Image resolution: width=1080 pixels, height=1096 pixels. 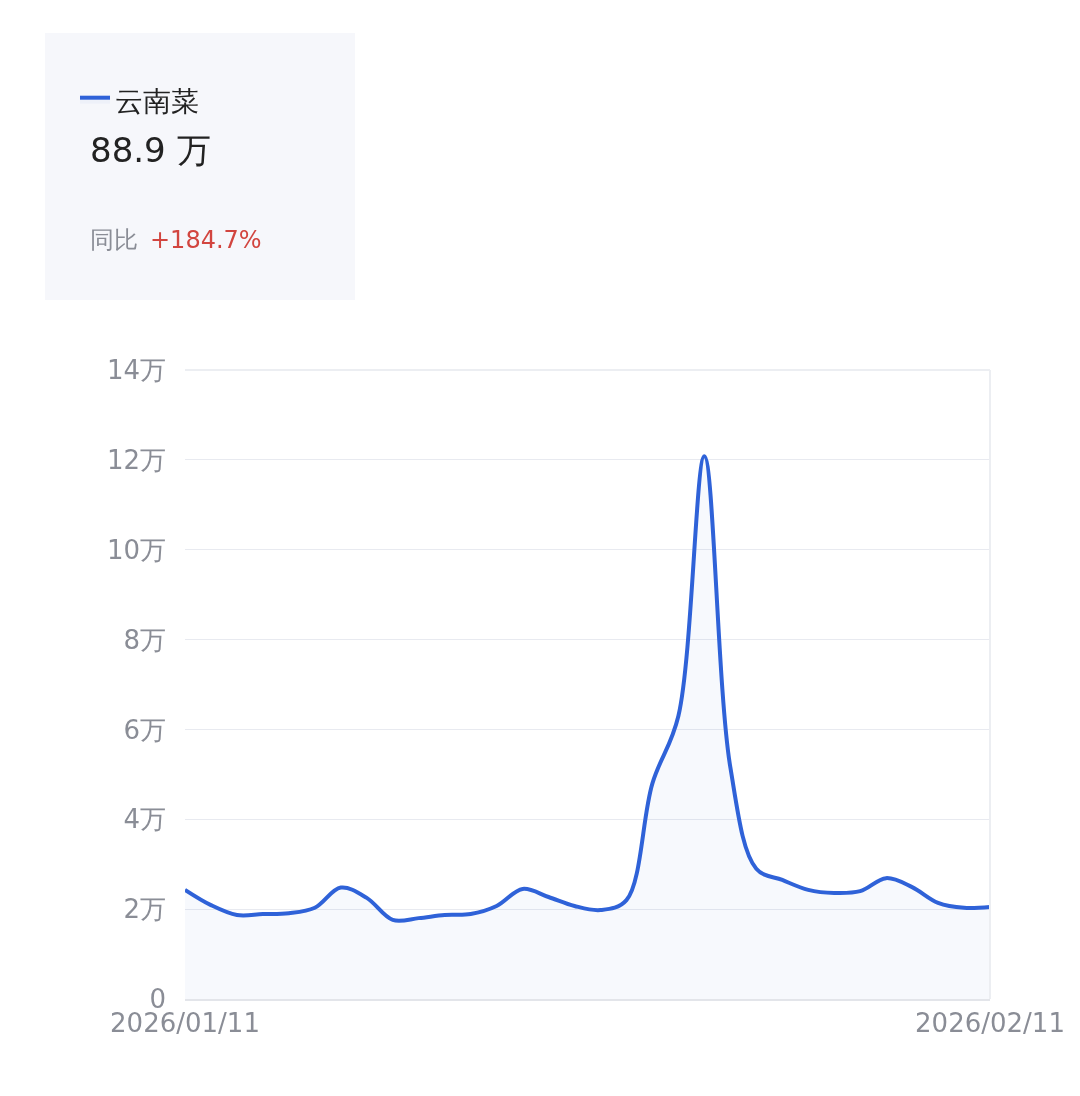 What do you see at coordinates (150, 150) in the screenshot?
I see `text: 88.9 万` at bounding box center [150, 150].